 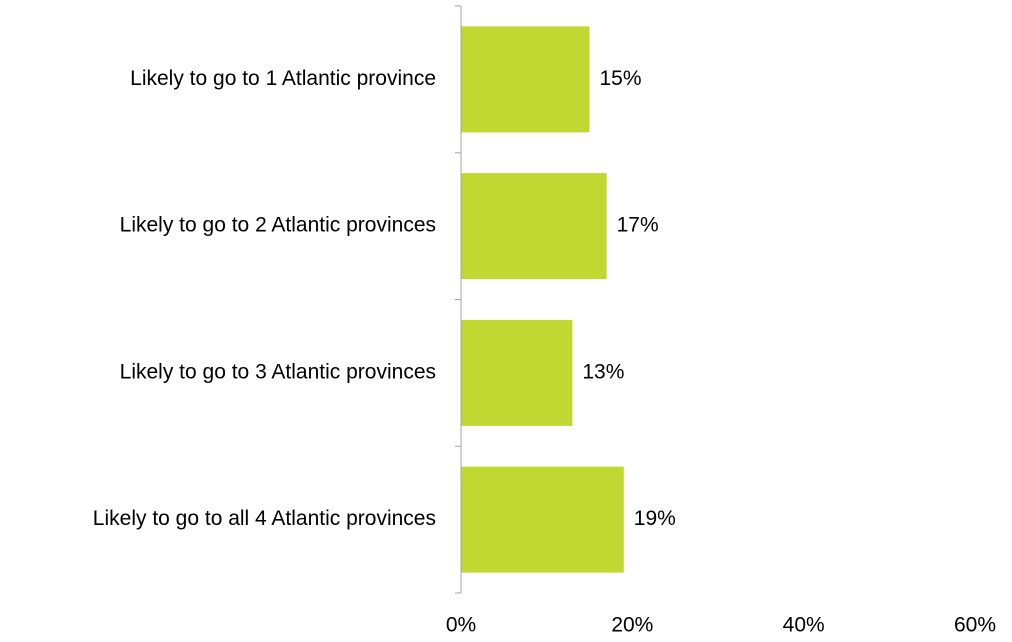 I want to click on x-tick-label-20: 20%, so click(x=632, y=625).